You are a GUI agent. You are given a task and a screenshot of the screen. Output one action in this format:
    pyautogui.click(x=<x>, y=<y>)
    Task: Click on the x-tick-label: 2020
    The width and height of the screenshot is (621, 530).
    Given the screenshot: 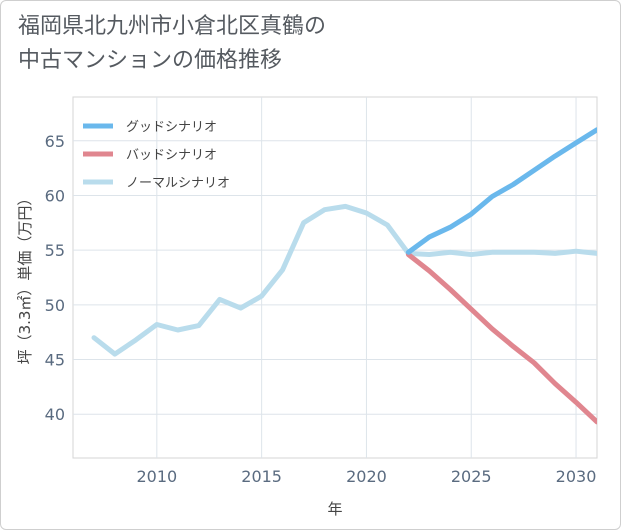 What is the action you would take?
    pyautogui.click(x=366, y=476)
    